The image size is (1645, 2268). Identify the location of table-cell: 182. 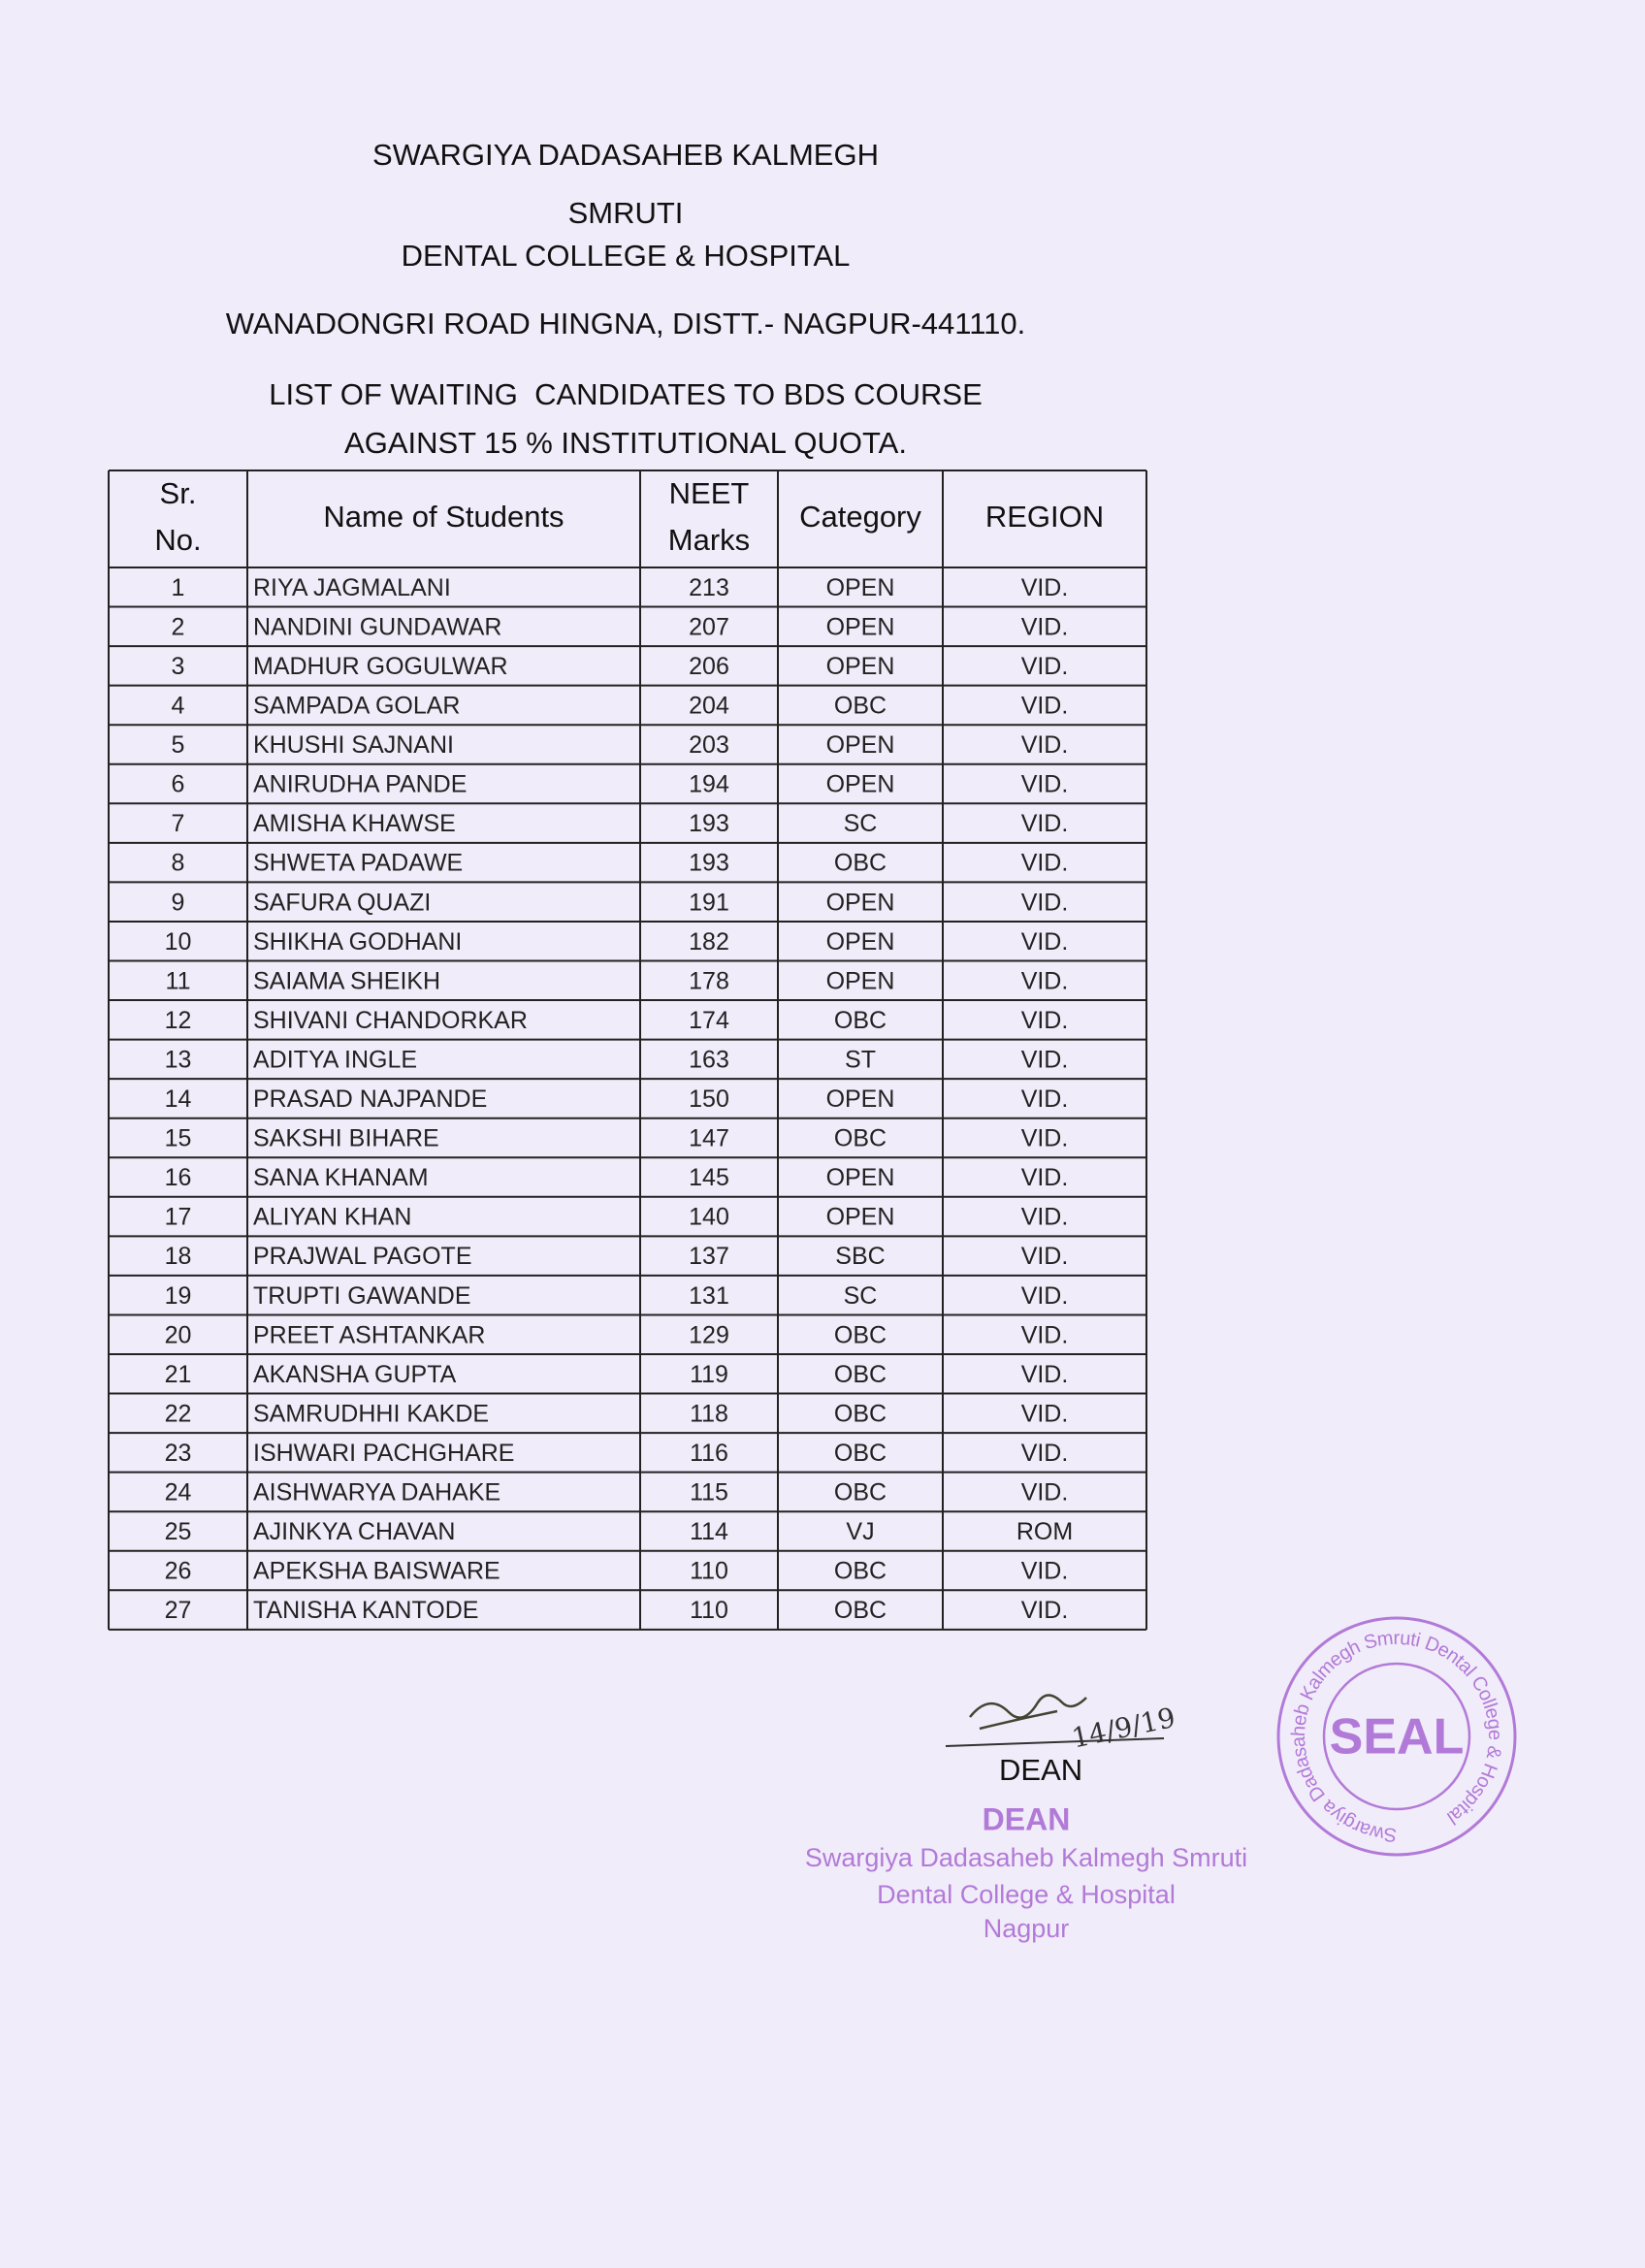
(709, 942).